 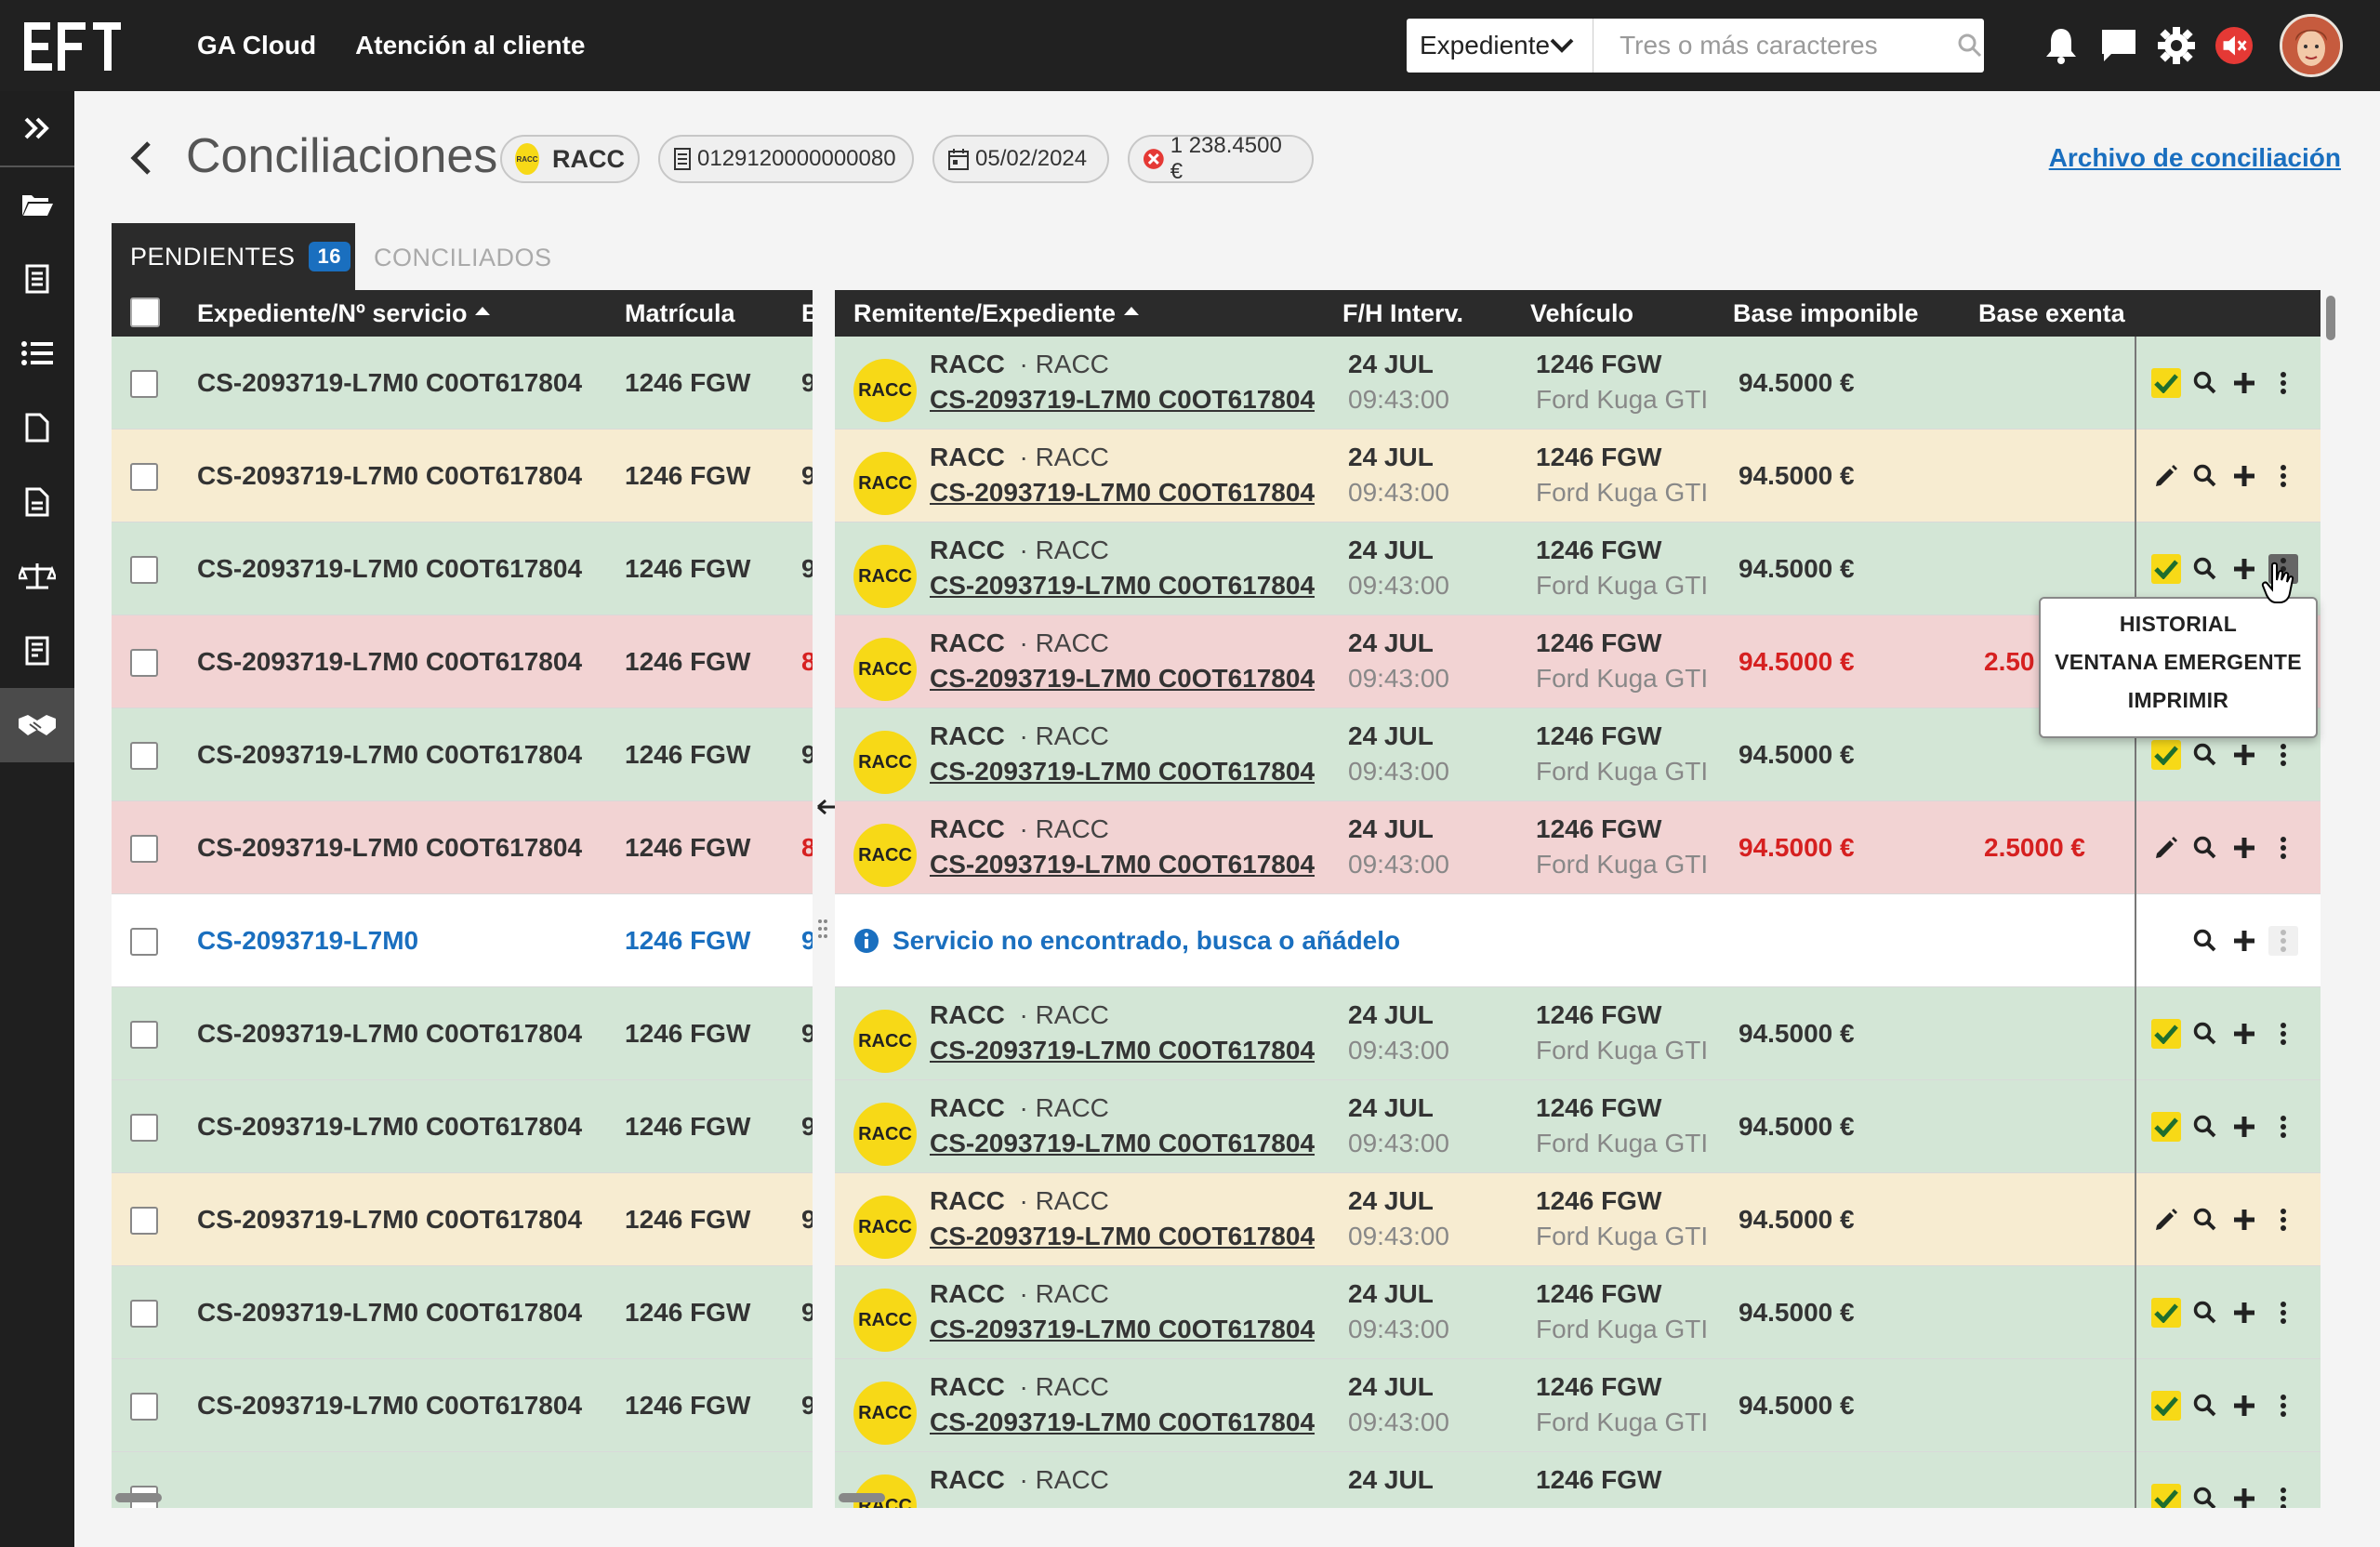 I want to click on right-horizontal-scrollbar, so click(x=862, y=1497).